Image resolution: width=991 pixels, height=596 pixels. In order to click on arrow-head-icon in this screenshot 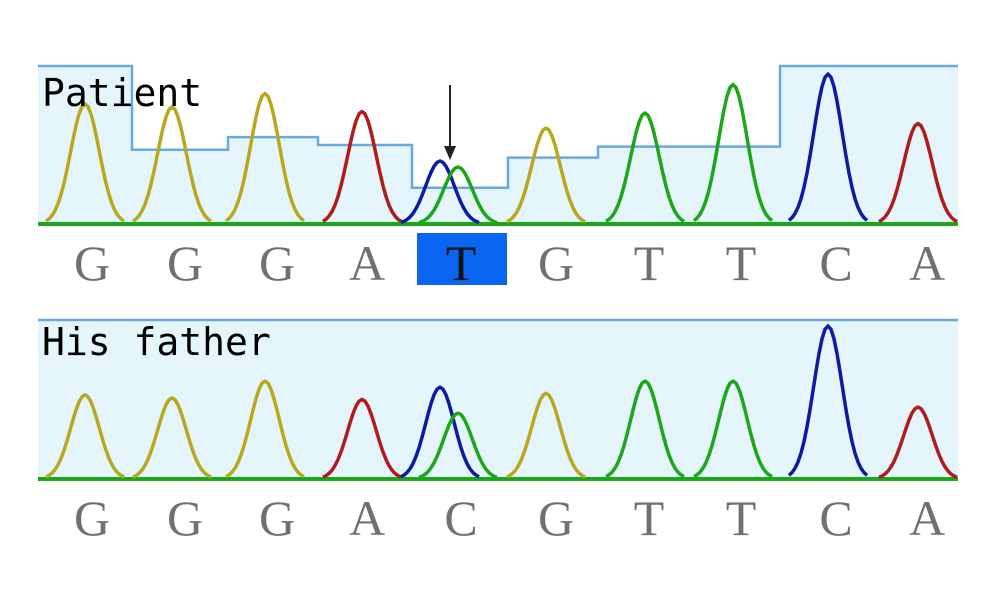, I will do `click(450, 153)`.